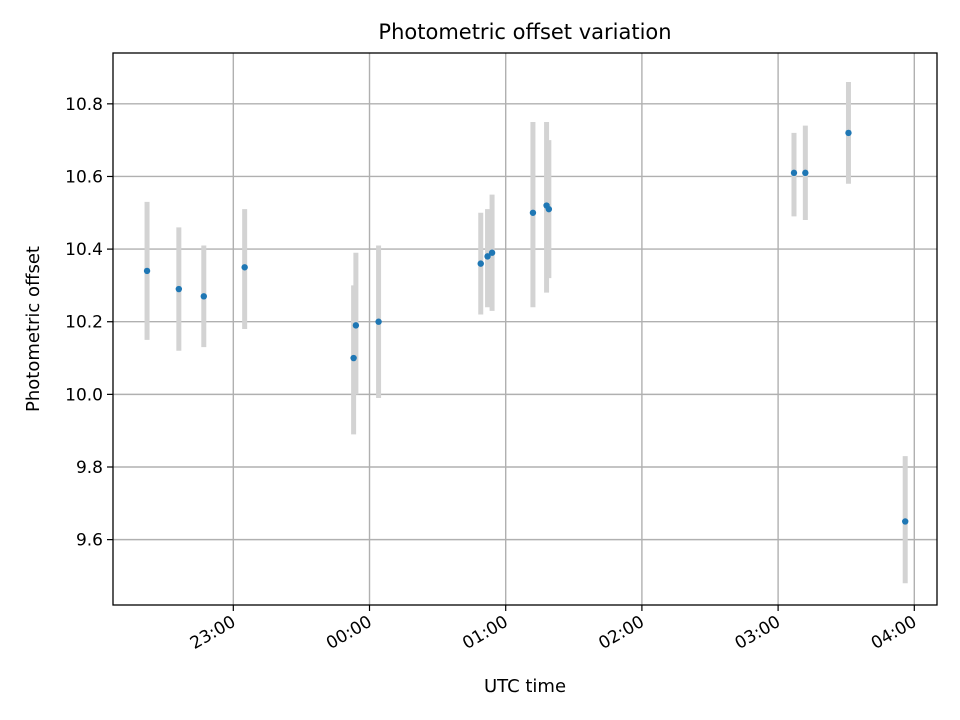 The height and width of the screenshot is (720, 960). Describe the element at coordinates (33, 329) in the screenshot. I see `y-axis-label: Photometric offset` at that location.